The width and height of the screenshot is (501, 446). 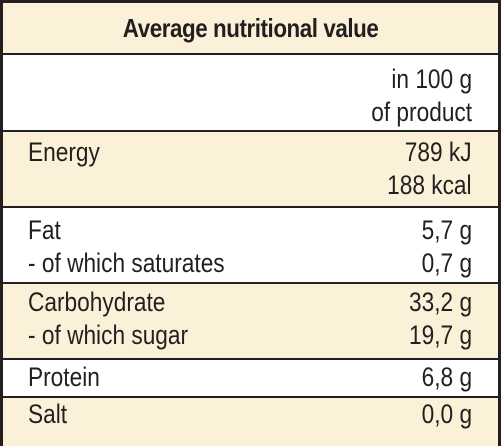 I want to click on unit-line-1: in 100 g, so click(x=431, y=79).